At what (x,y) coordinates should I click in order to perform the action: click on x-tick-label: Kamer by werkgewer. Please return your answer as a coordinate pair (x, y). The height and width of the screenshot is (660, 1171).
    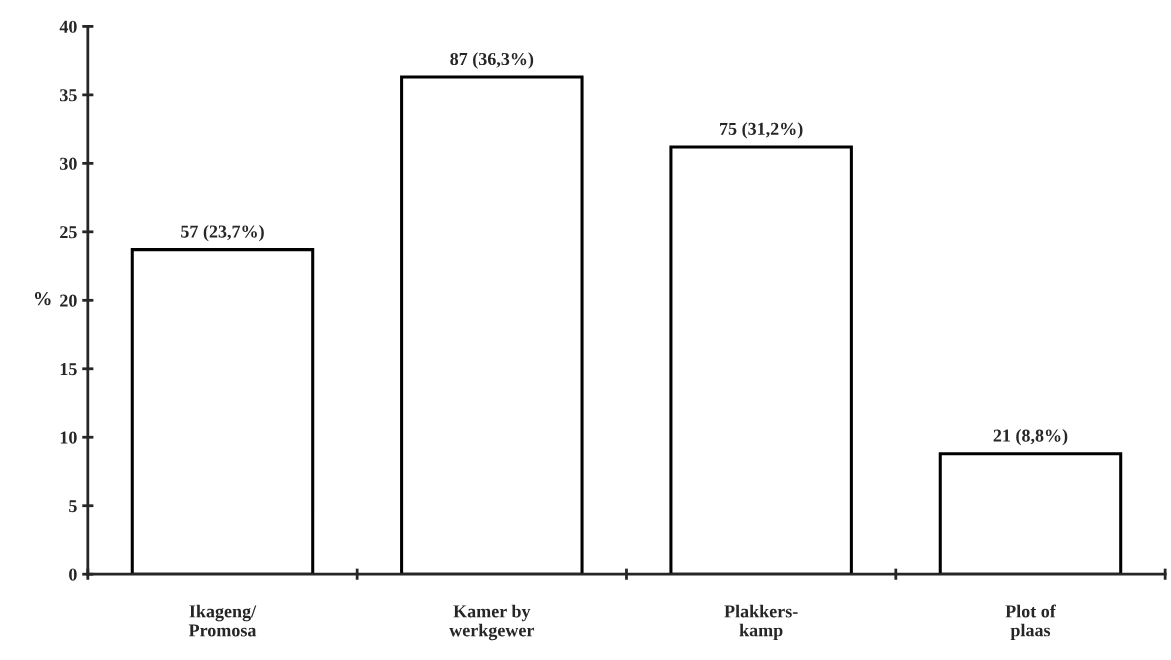
    Looking at the image, I should click on (492, 622).